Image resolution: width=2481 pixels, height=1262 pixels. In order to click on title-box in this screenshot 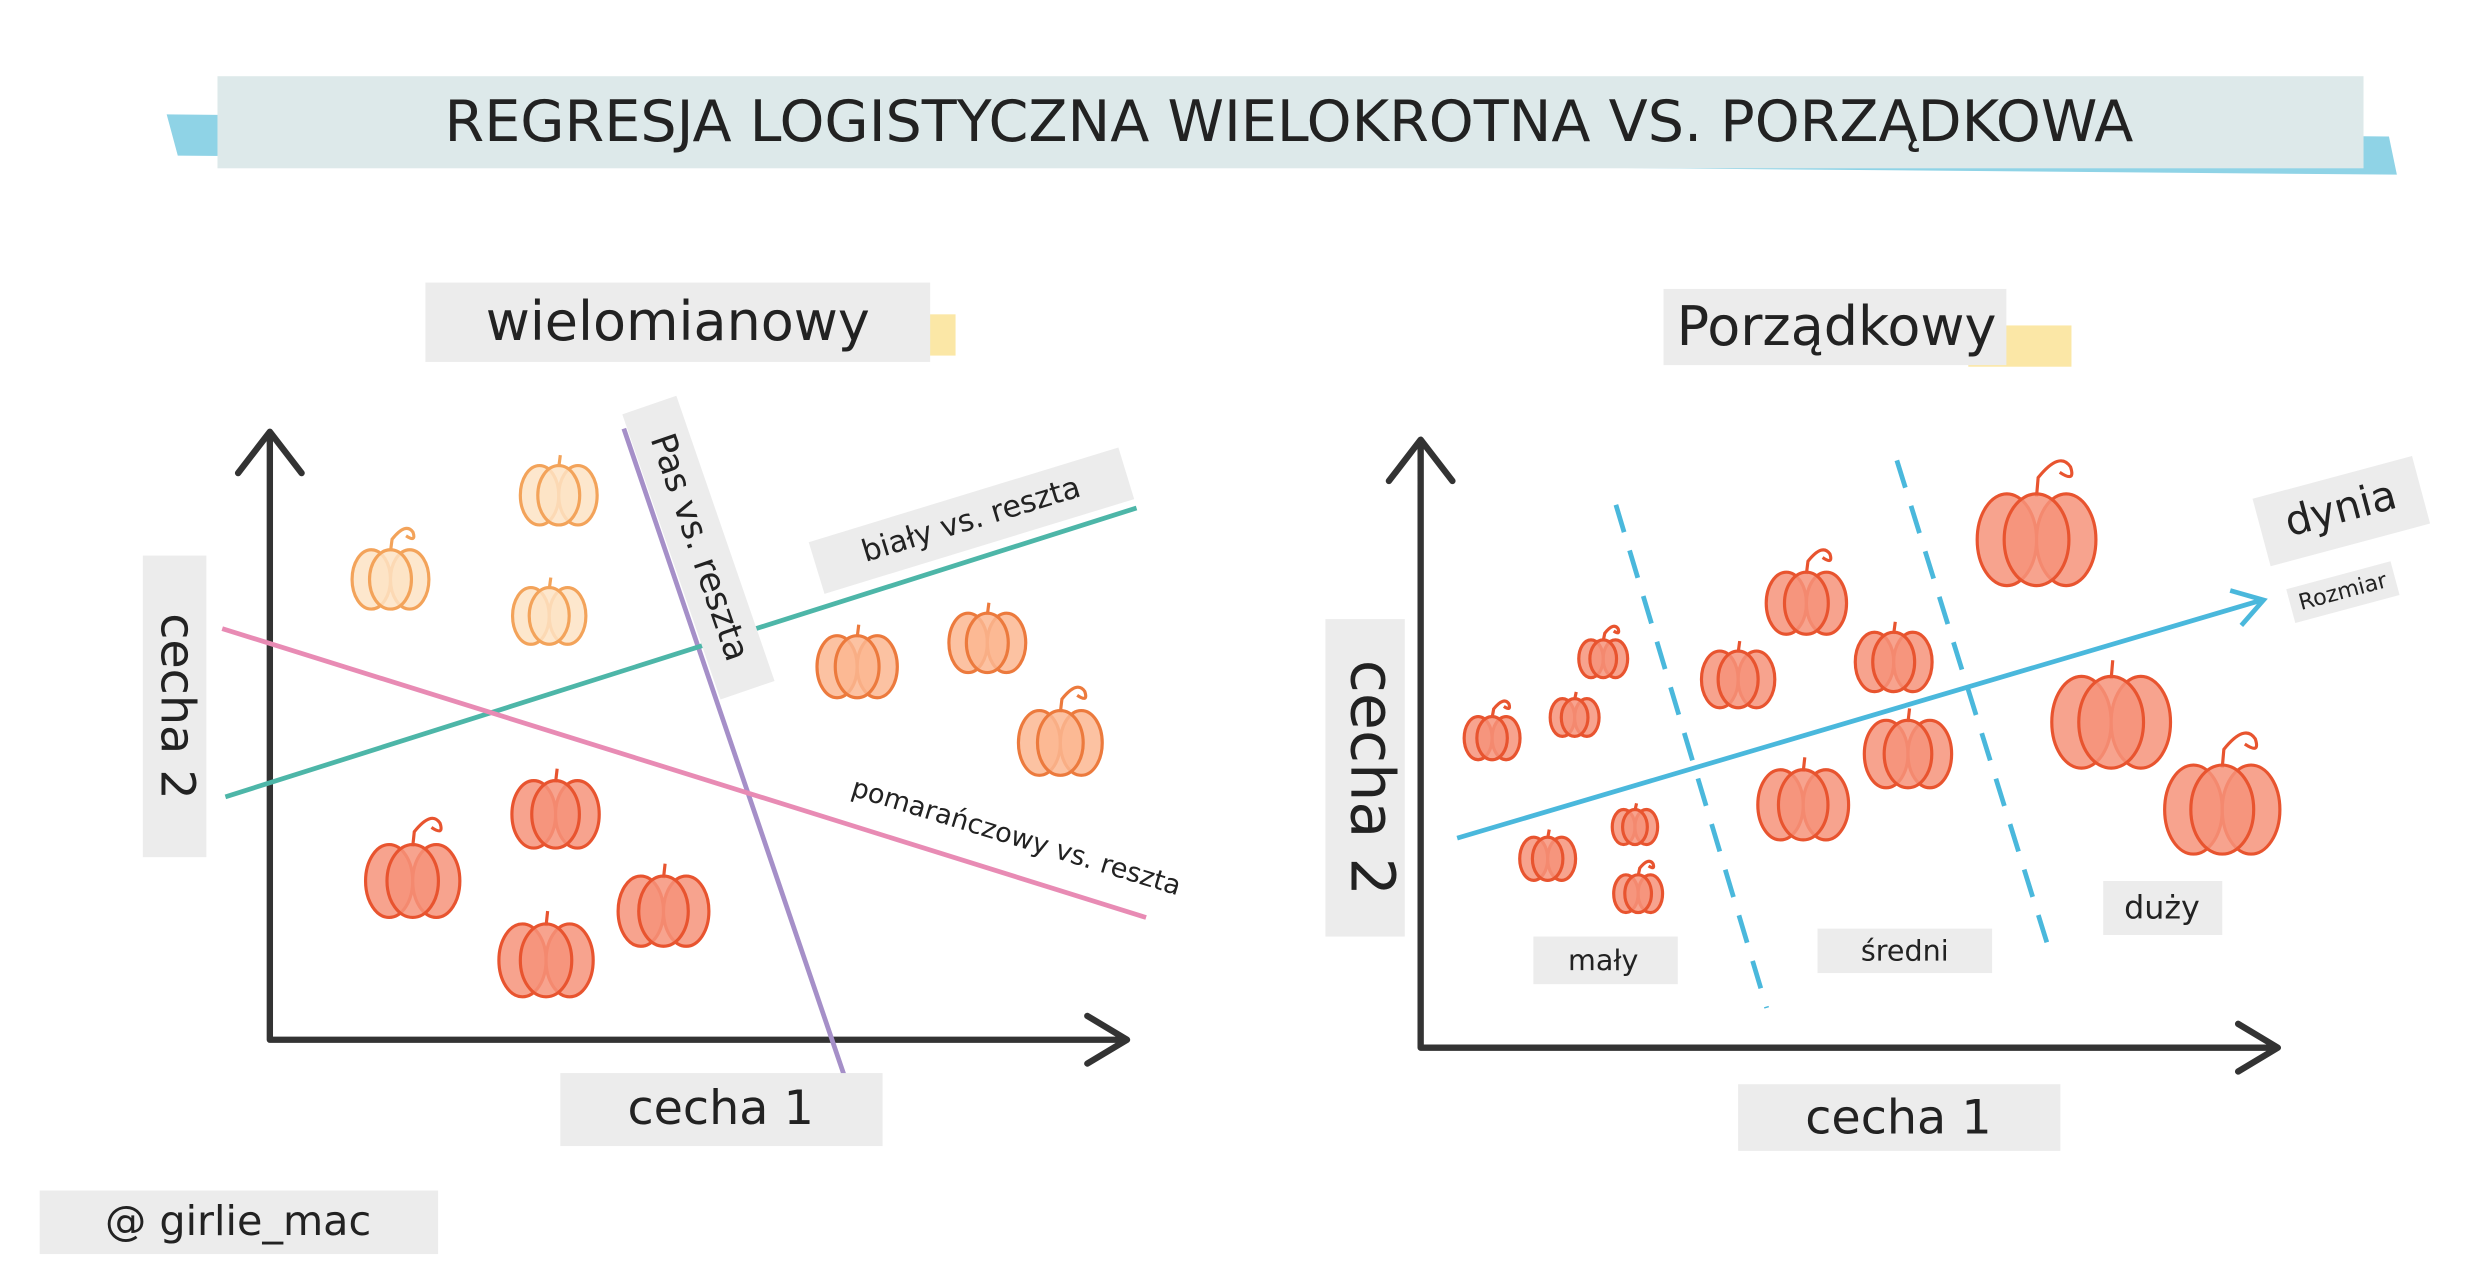, I will do `click(1290, 122)`.